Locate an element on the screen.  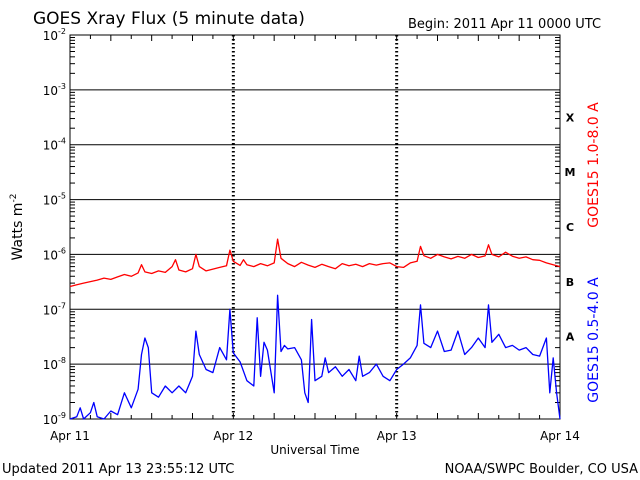
y-tick-exp: -8 is located at coordinates (62, 360).